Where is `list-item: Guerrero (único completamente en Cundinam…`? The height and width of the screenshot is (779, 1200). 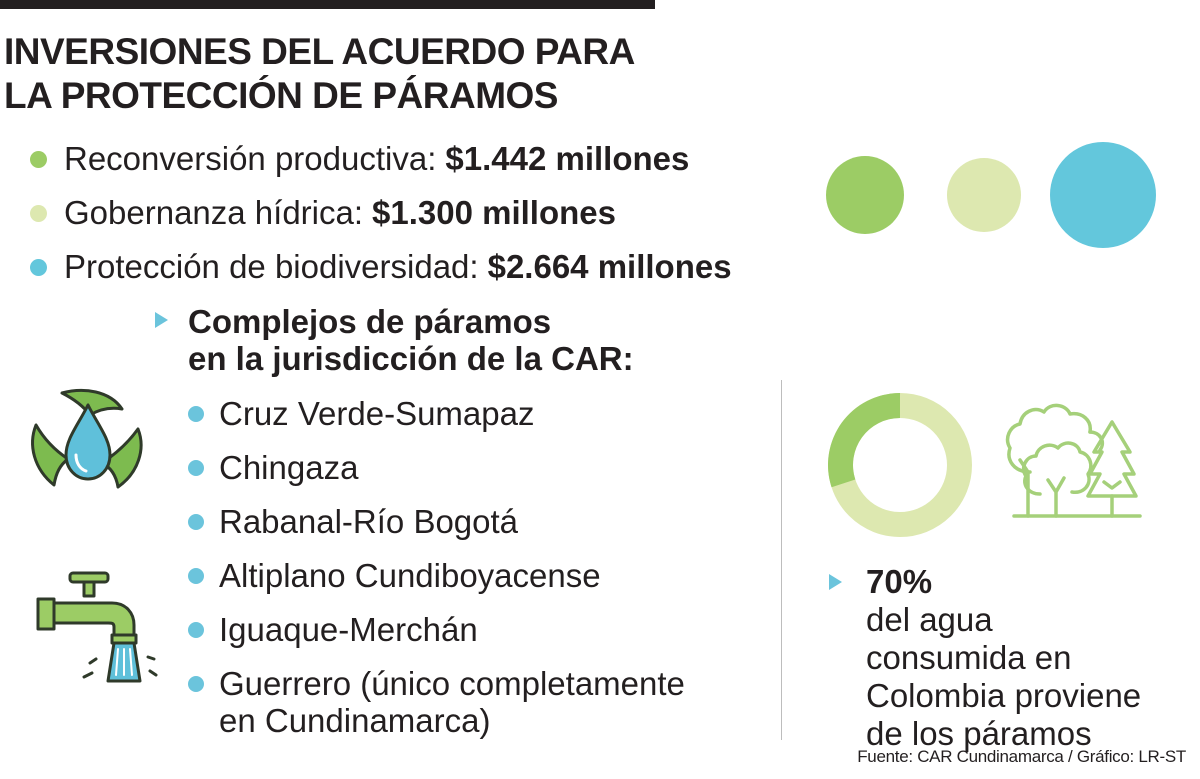
list-item: Guerrero (único completamente en Cundinam… is located at coordinates (436, 702).